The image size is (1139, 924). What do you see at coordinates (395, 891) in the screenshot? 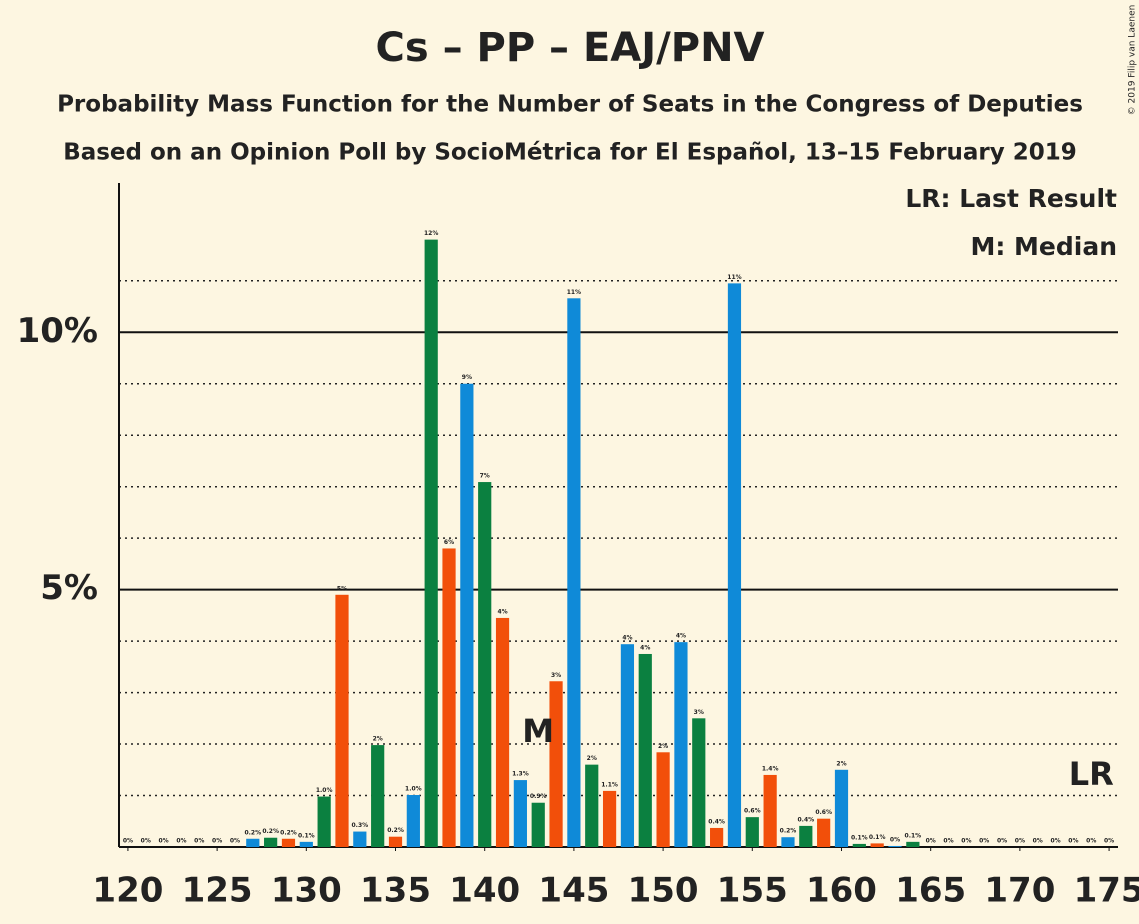
I see `x-tick-label: 135` at bounding box center [395, 891].